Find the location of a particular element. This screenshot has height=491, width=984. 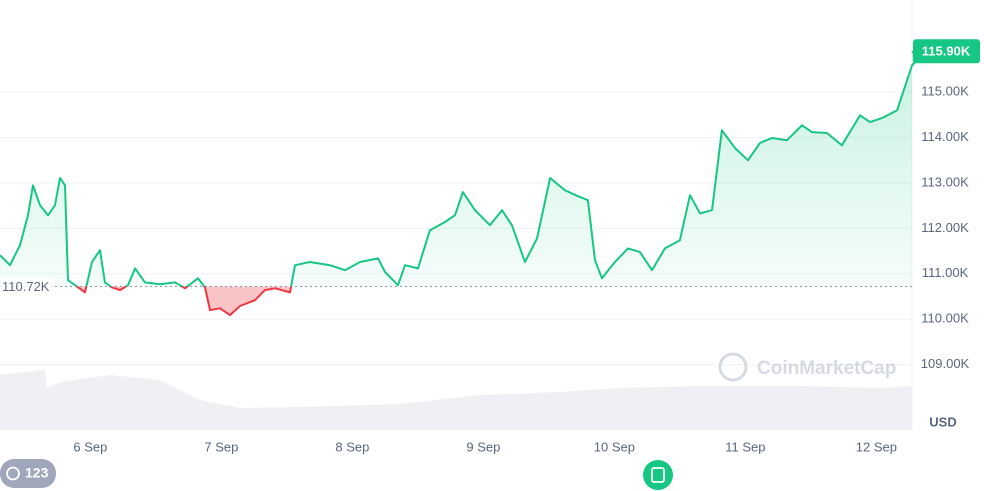

price-tag-label: 115.90K is located at coordinates (946, 51).